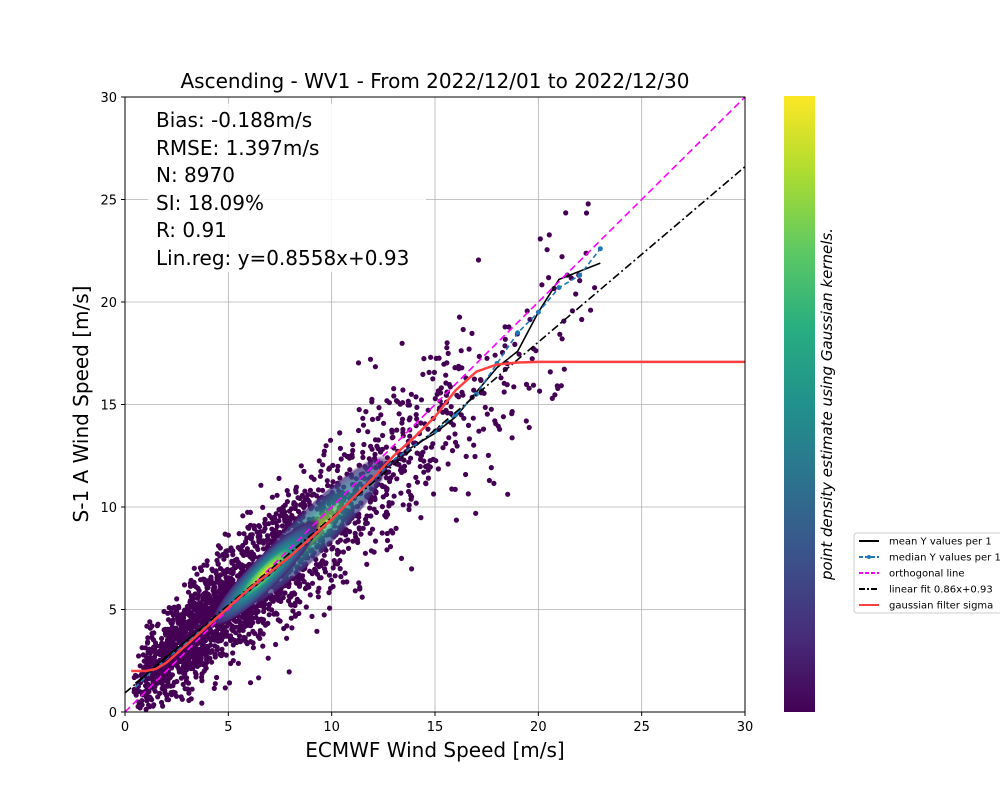 The image size is (1000, 800). I want to click on x-axis-label: ECMWF Wind Speed [m/s], so click(434, 750).